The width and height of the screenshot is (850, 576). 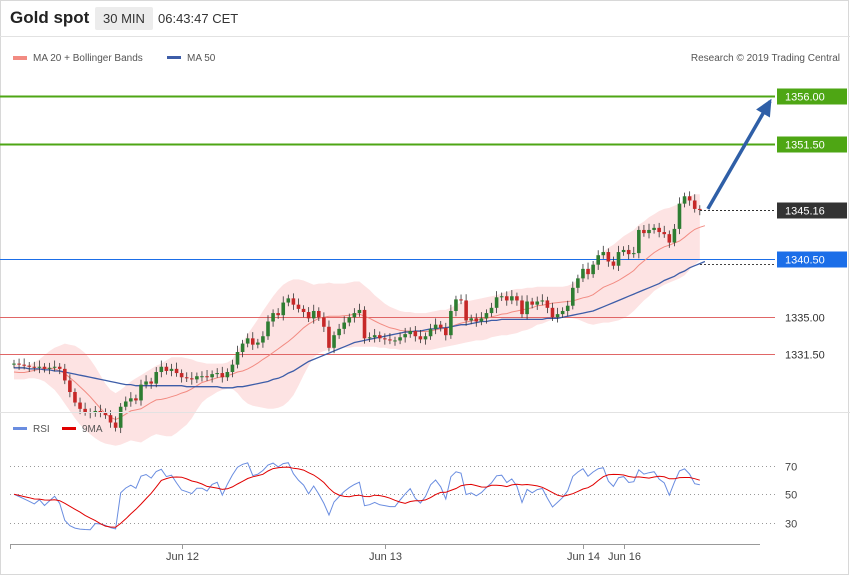 What do you see at coordinates (805, 261) in the screenshot?
I see `level-label-1340-50: 1340.50` at bounding box center [805, 261].